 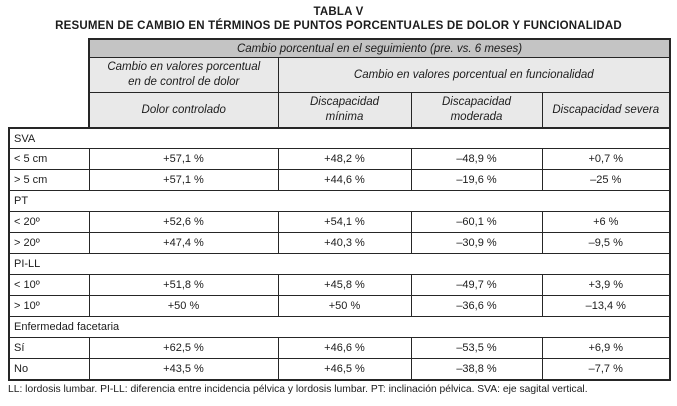 What do you see at coordinates (476, 222) in the screenshot?
I see `table-cell: –60,1 %` at bounding box center [476, 222].